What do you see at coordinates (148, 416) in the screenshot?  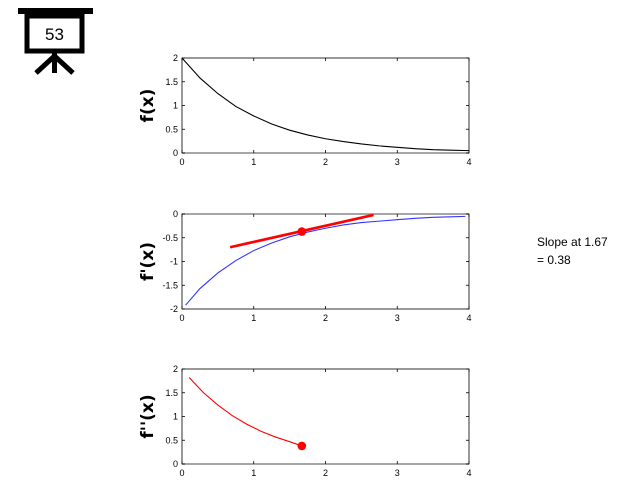 I see `y-axis-label: f''(x)` at bounding box center [148, 416].